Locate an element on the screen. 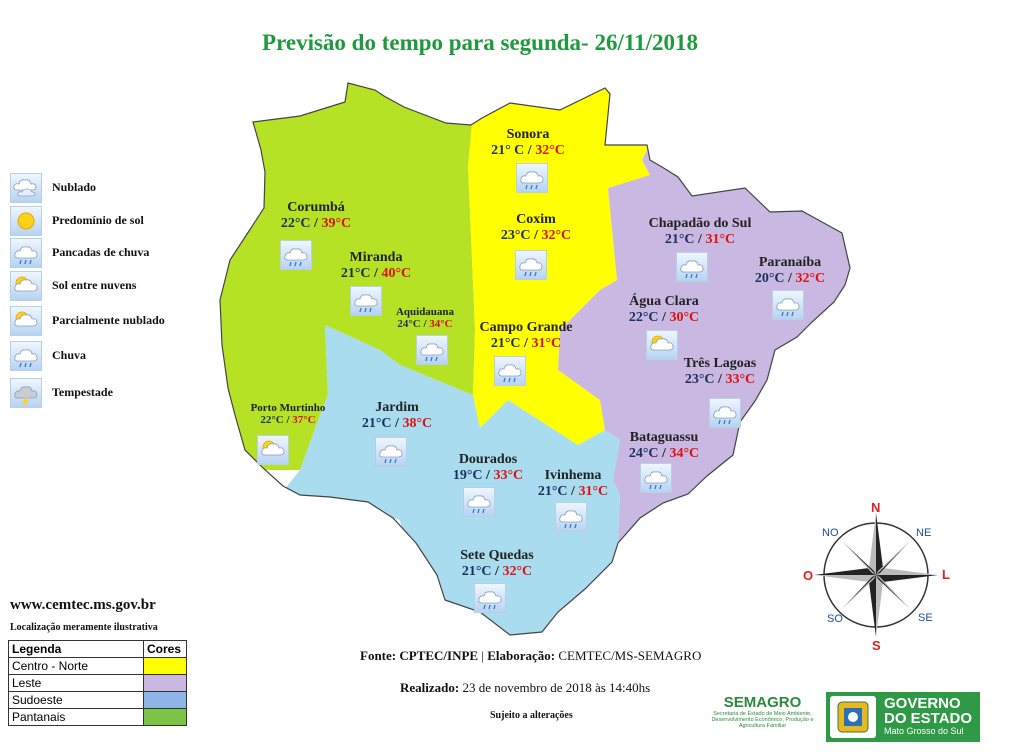 This screenshot has height=754, width=1024. city-min-temp: 24°C is located at coordinates (643, 453).